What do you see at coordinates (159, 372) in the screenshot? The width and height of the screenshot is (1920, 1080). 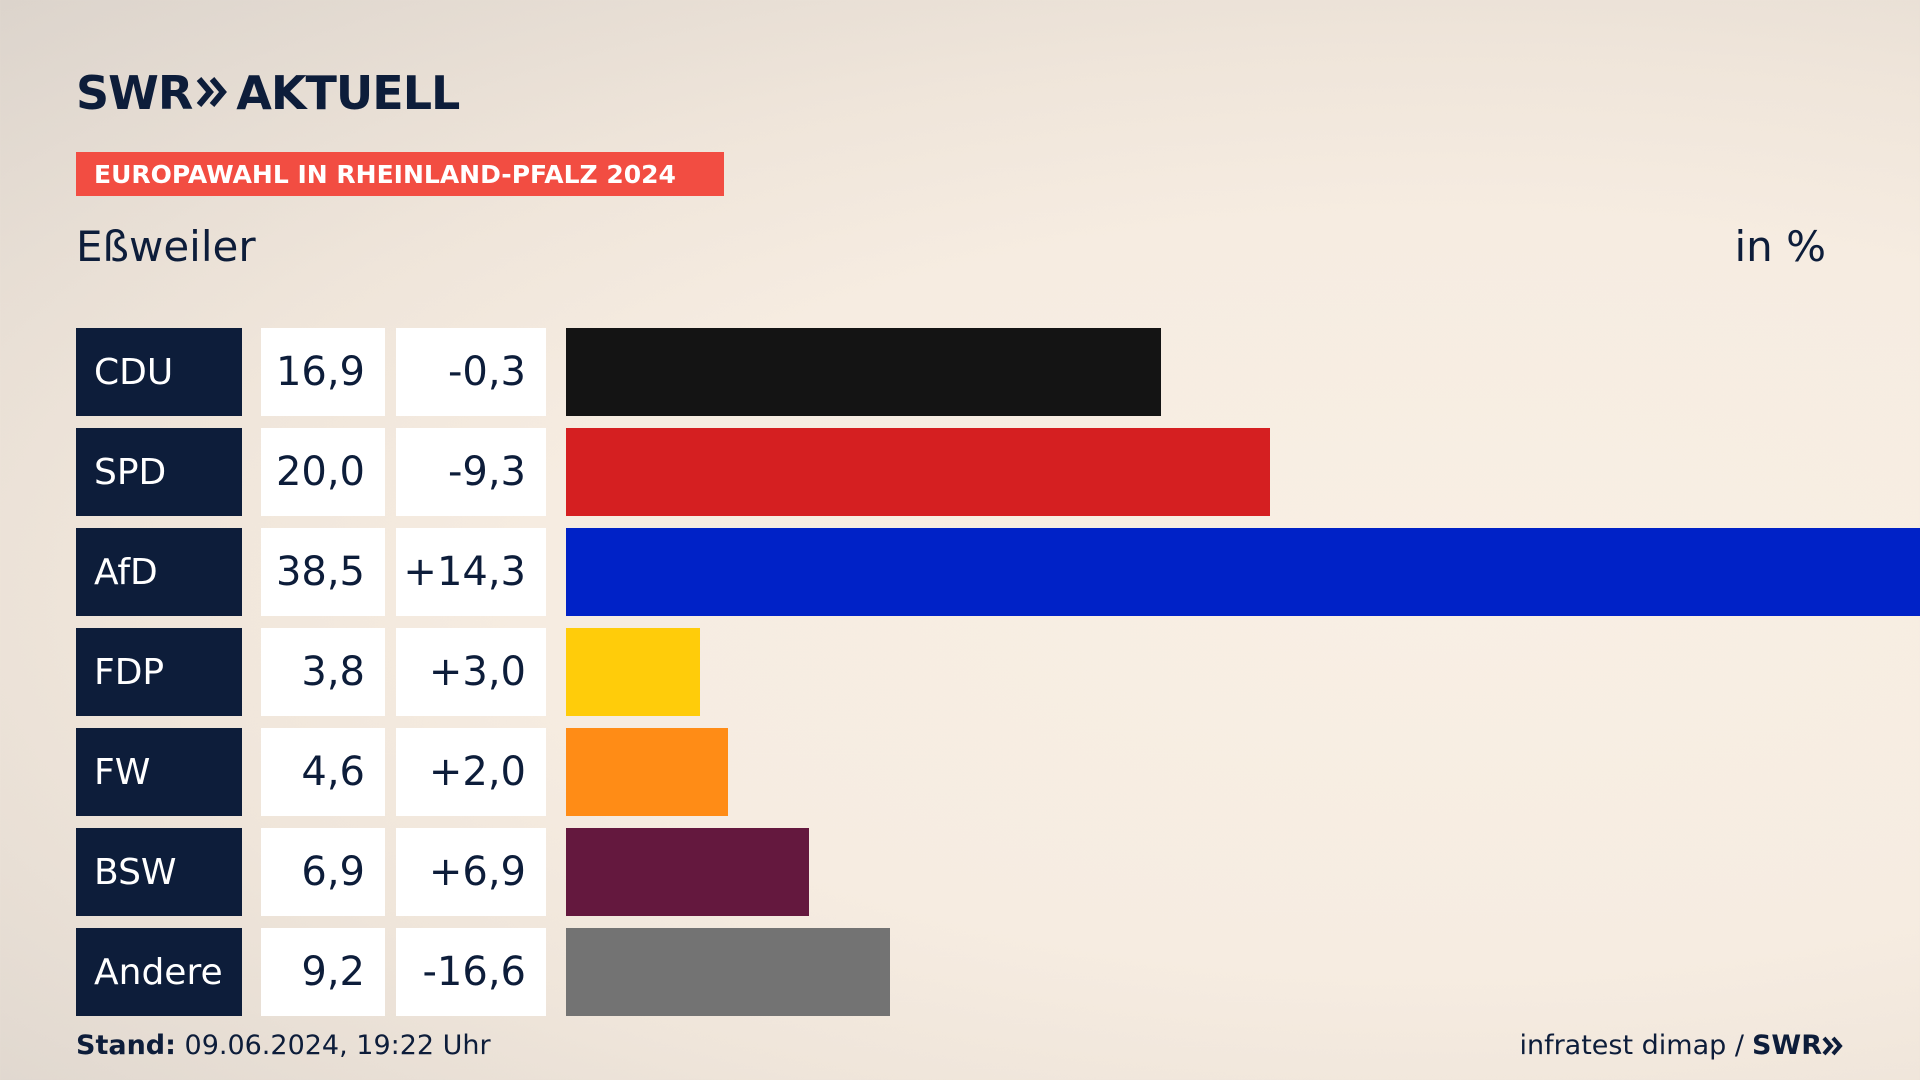 I see `party-label: CDU` at bounding box center [159, 372].